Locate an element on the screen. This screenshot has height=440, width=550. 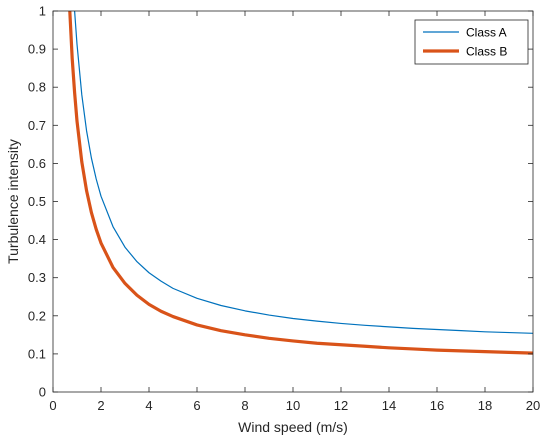
legend: Class A Class B is located at coordinates (471, 42).